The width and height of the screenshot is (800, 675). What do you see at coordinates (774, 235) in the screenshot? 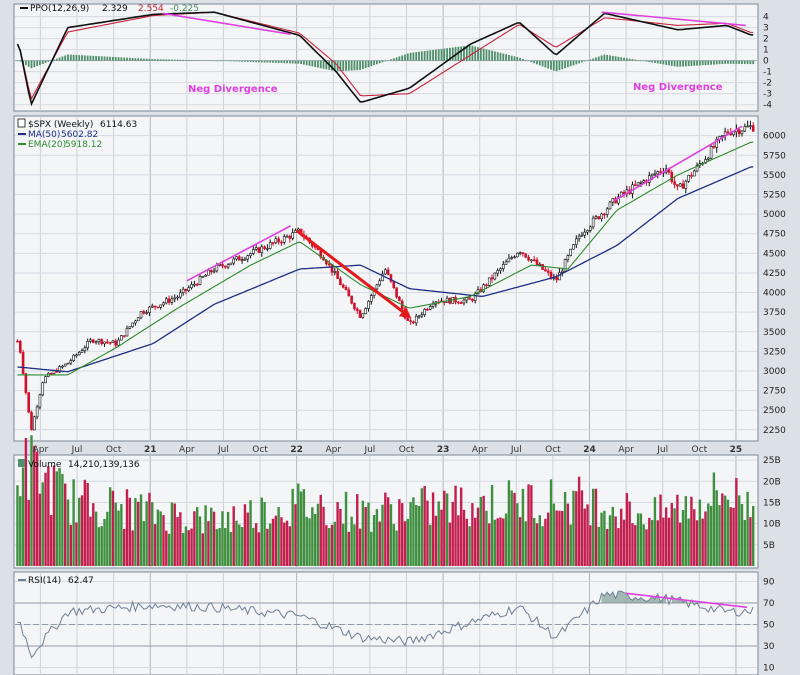
I see `price-tick-label: 4750` at bounding box center [774, 235].